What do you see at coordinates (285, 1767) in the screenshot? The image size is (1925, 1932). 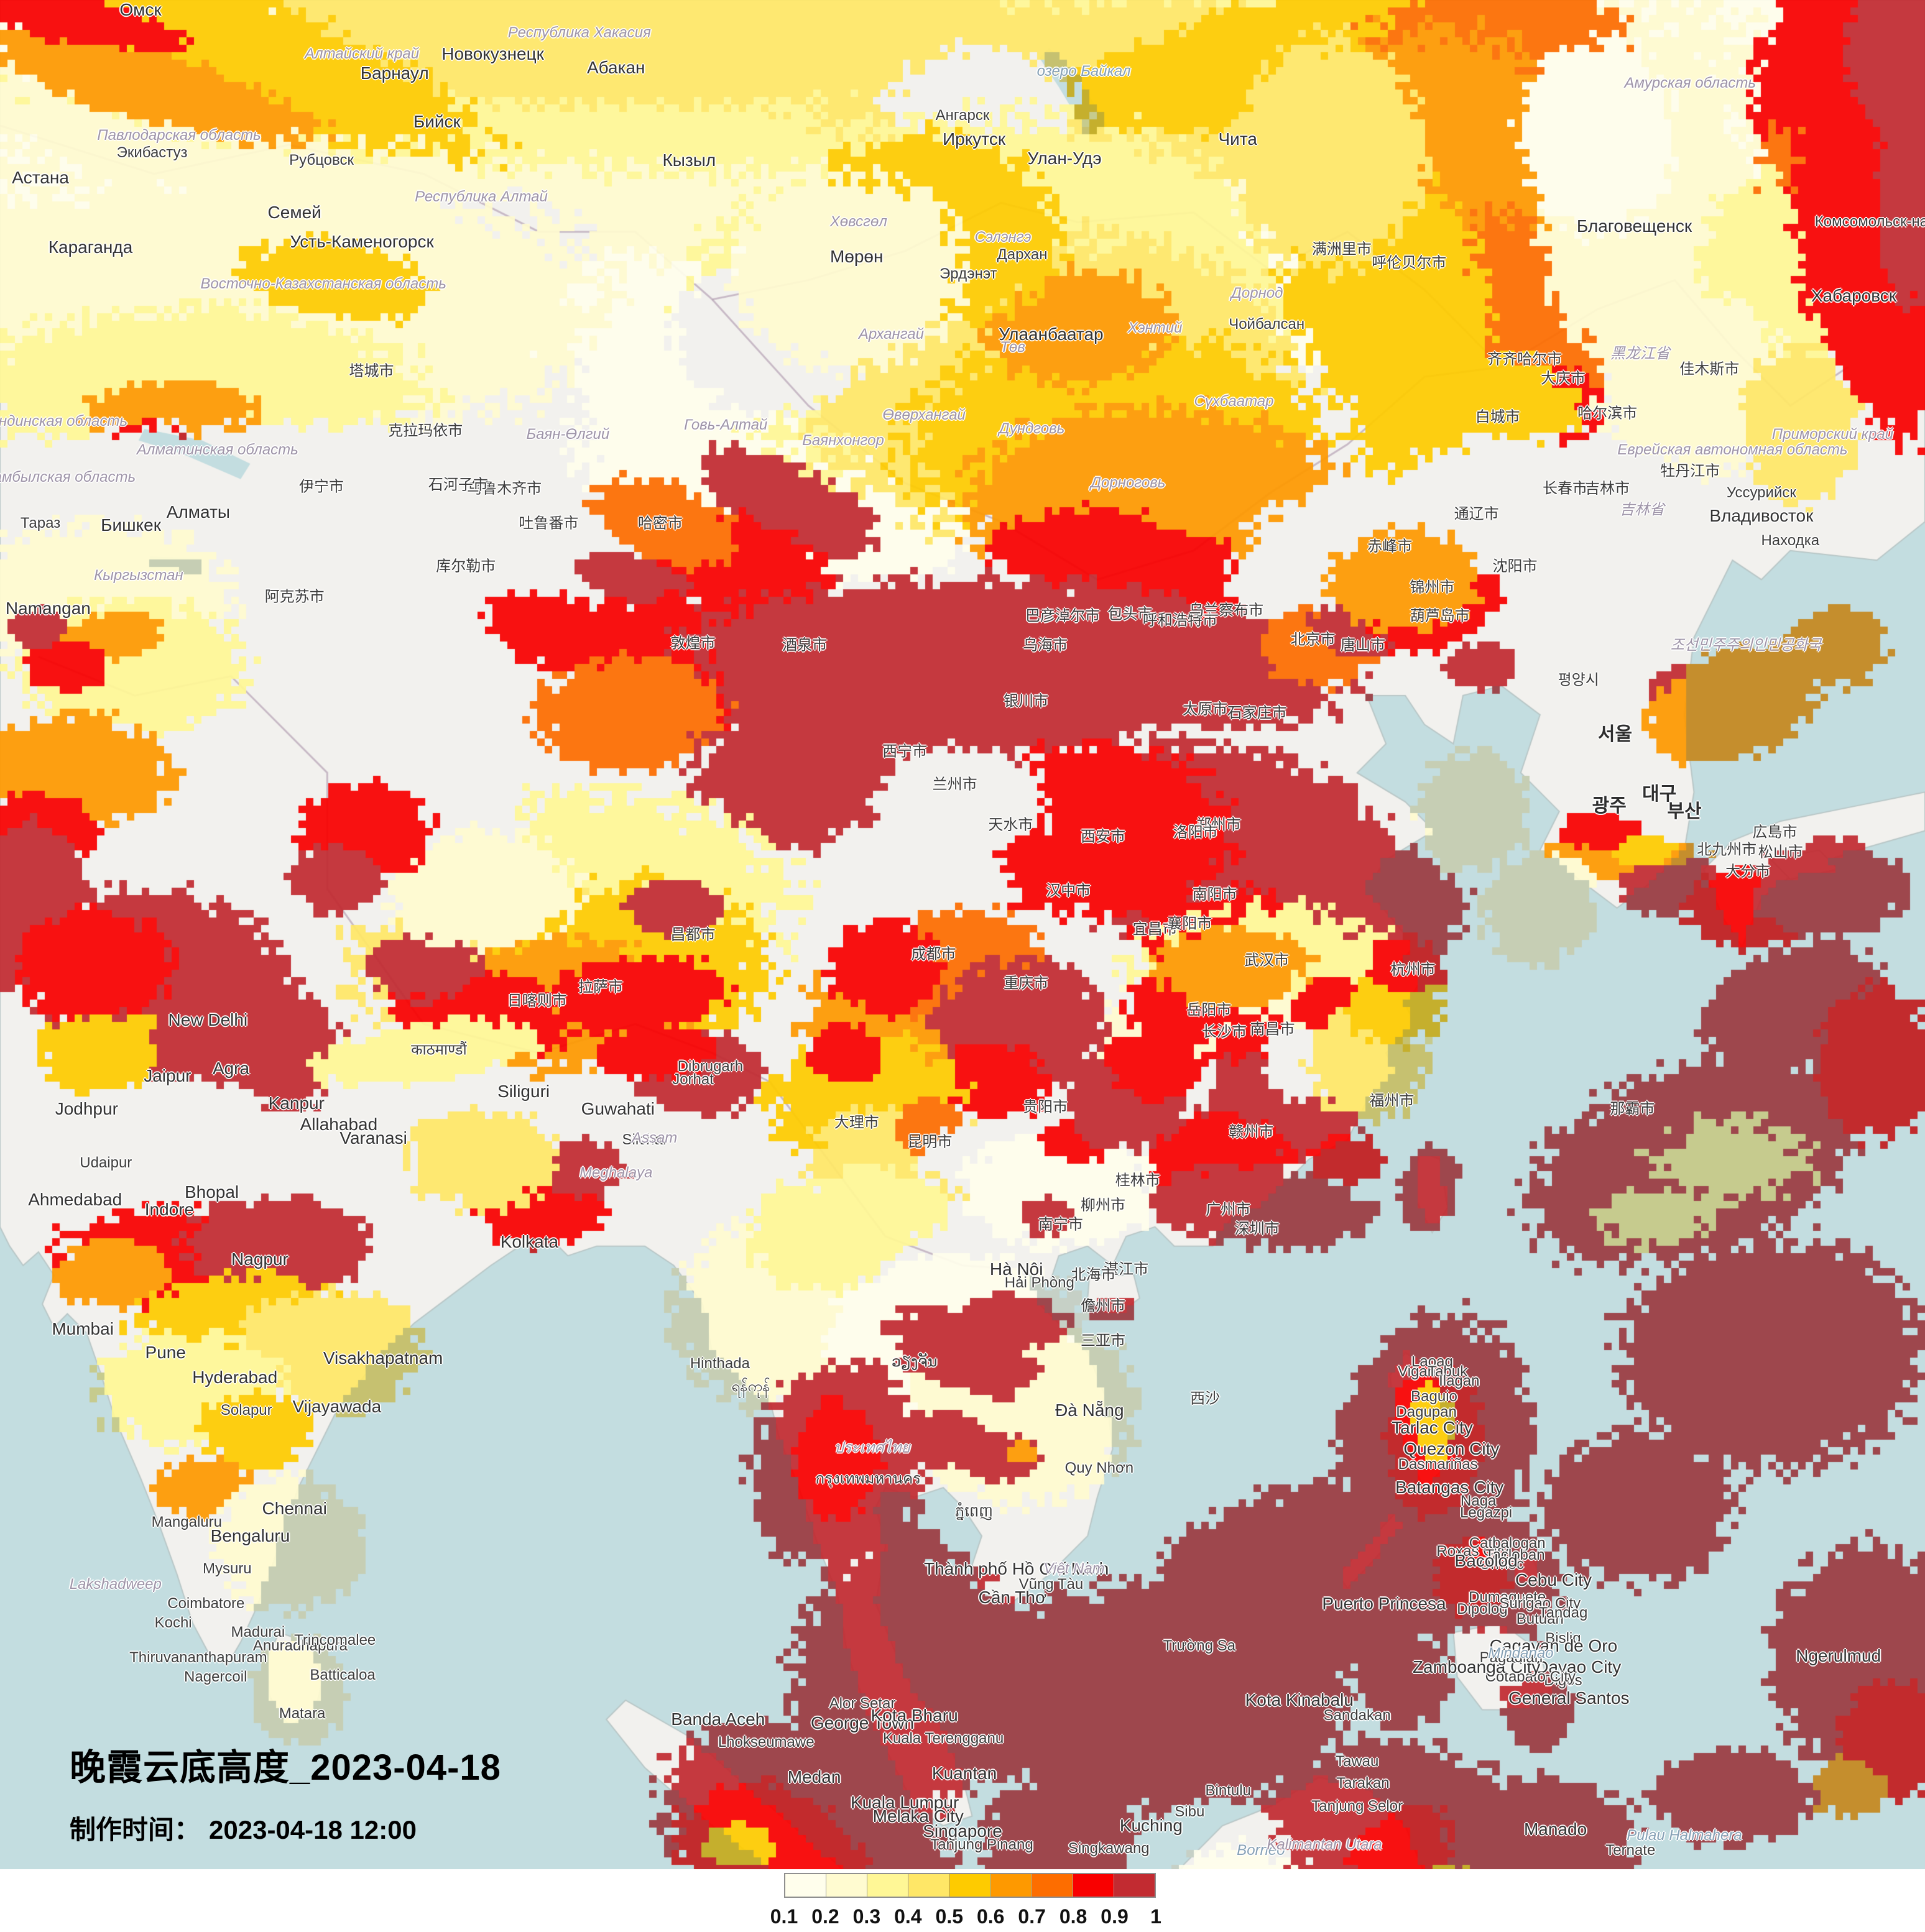 I see `map-title: 晚霞云底高度_2023-04-18` at bounding box center [285, 1767].